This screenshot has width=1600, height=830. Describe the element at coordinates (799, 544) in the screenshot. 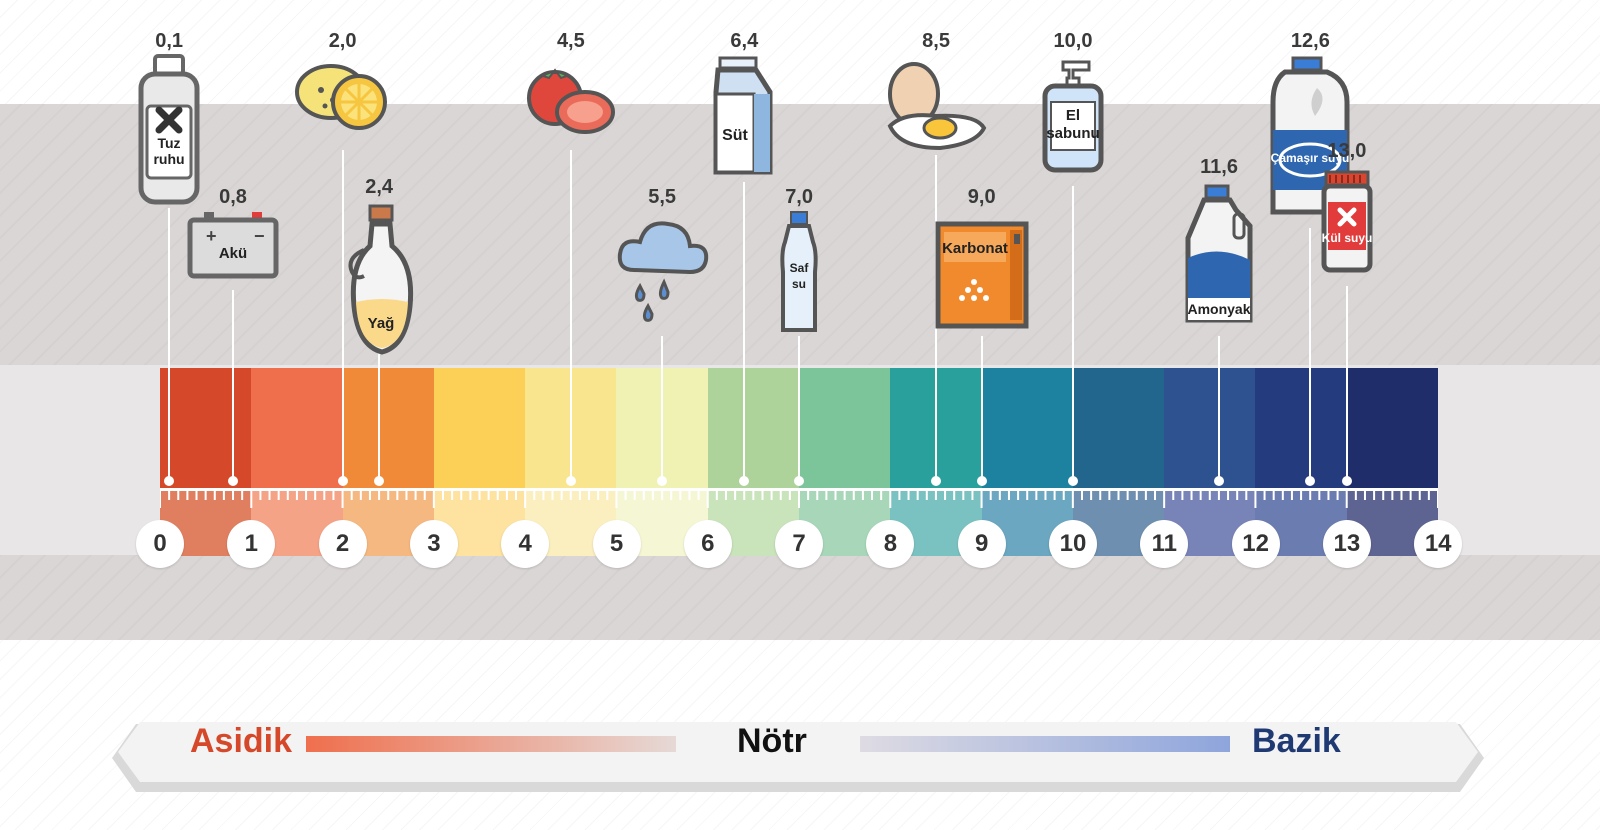

I see `ph-number-7: 7` at that location.